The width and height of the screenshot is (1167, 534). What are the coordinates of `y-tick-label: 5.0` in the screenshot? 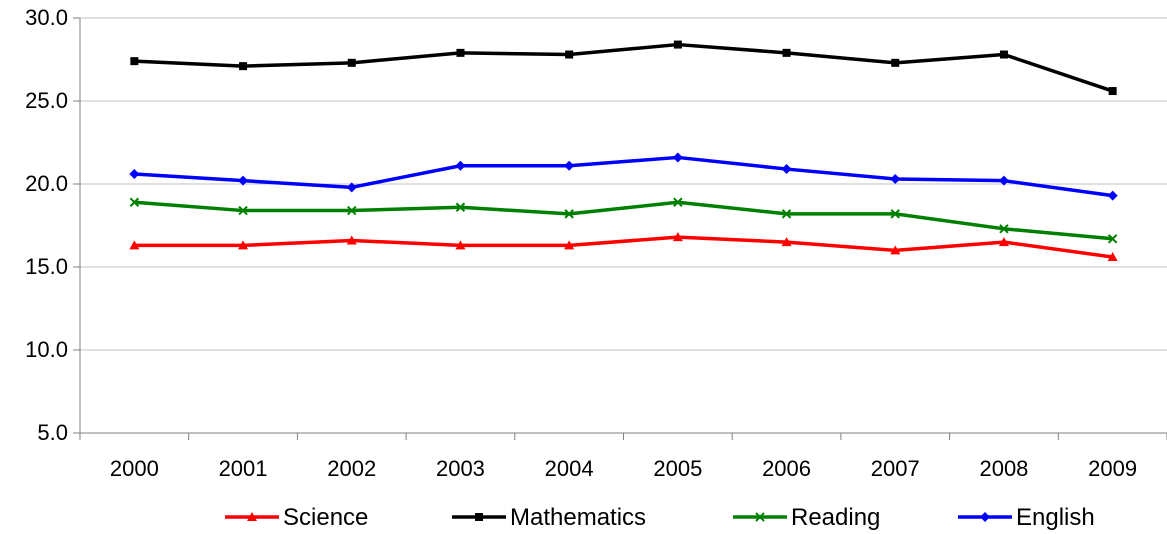 It's located at (52, 432).